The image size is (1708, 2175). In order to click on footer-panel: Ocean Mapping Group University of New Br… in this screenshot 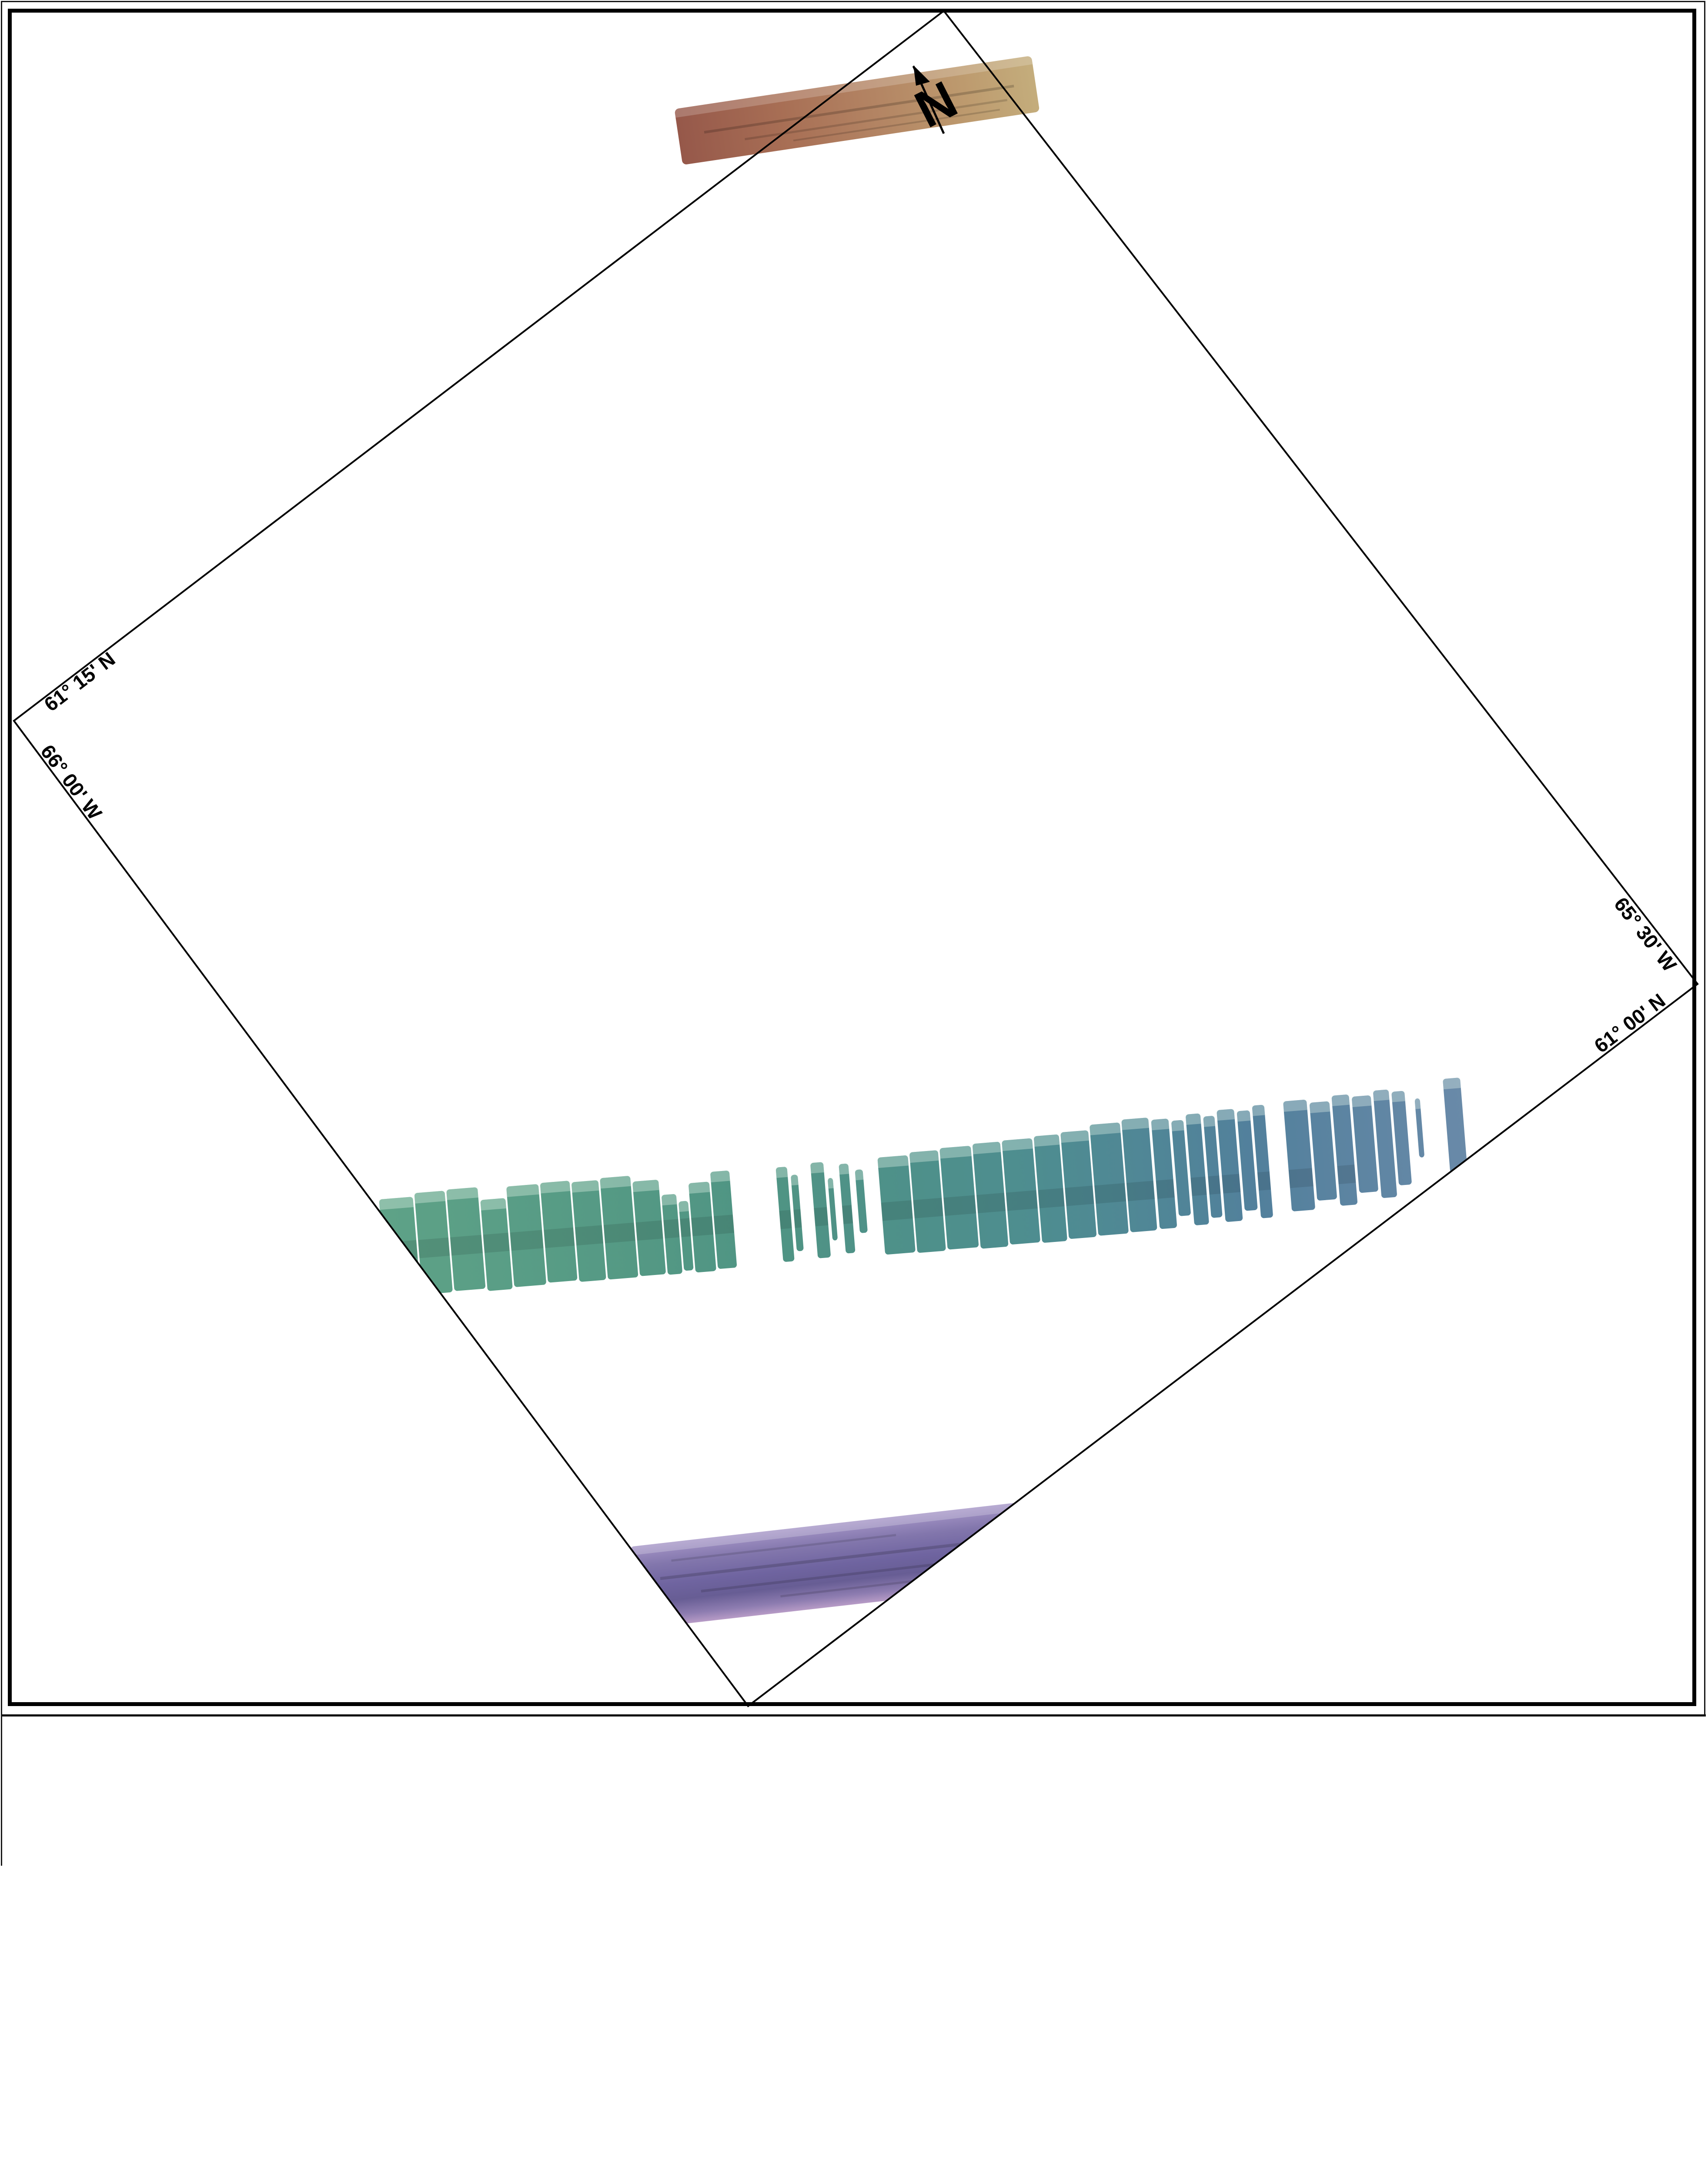, I will do `click(854, 1790)`.